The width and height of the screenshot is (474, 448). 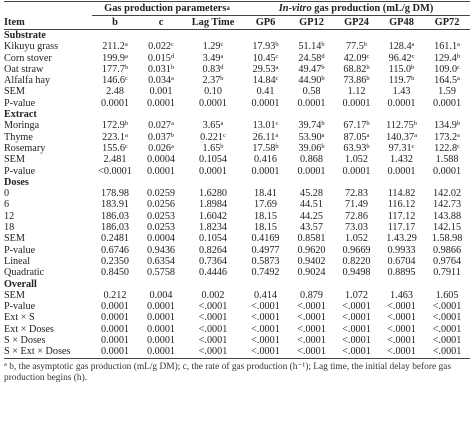 I want to click on table-cell: 0.0004, so click(x=161, y=159).